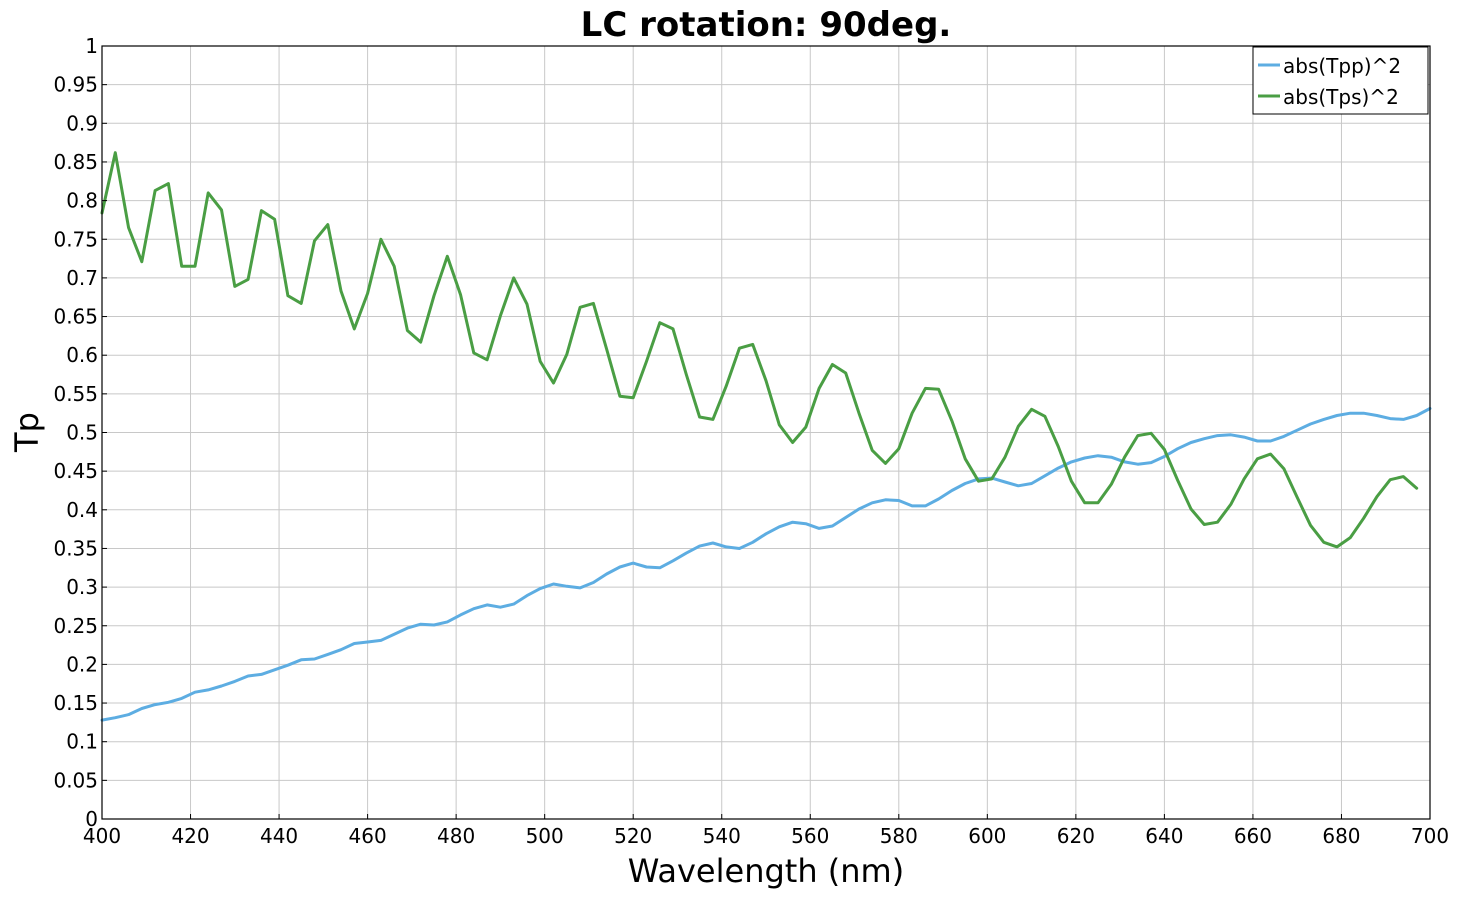  I want to click on legend-box, so click(1340, 80).